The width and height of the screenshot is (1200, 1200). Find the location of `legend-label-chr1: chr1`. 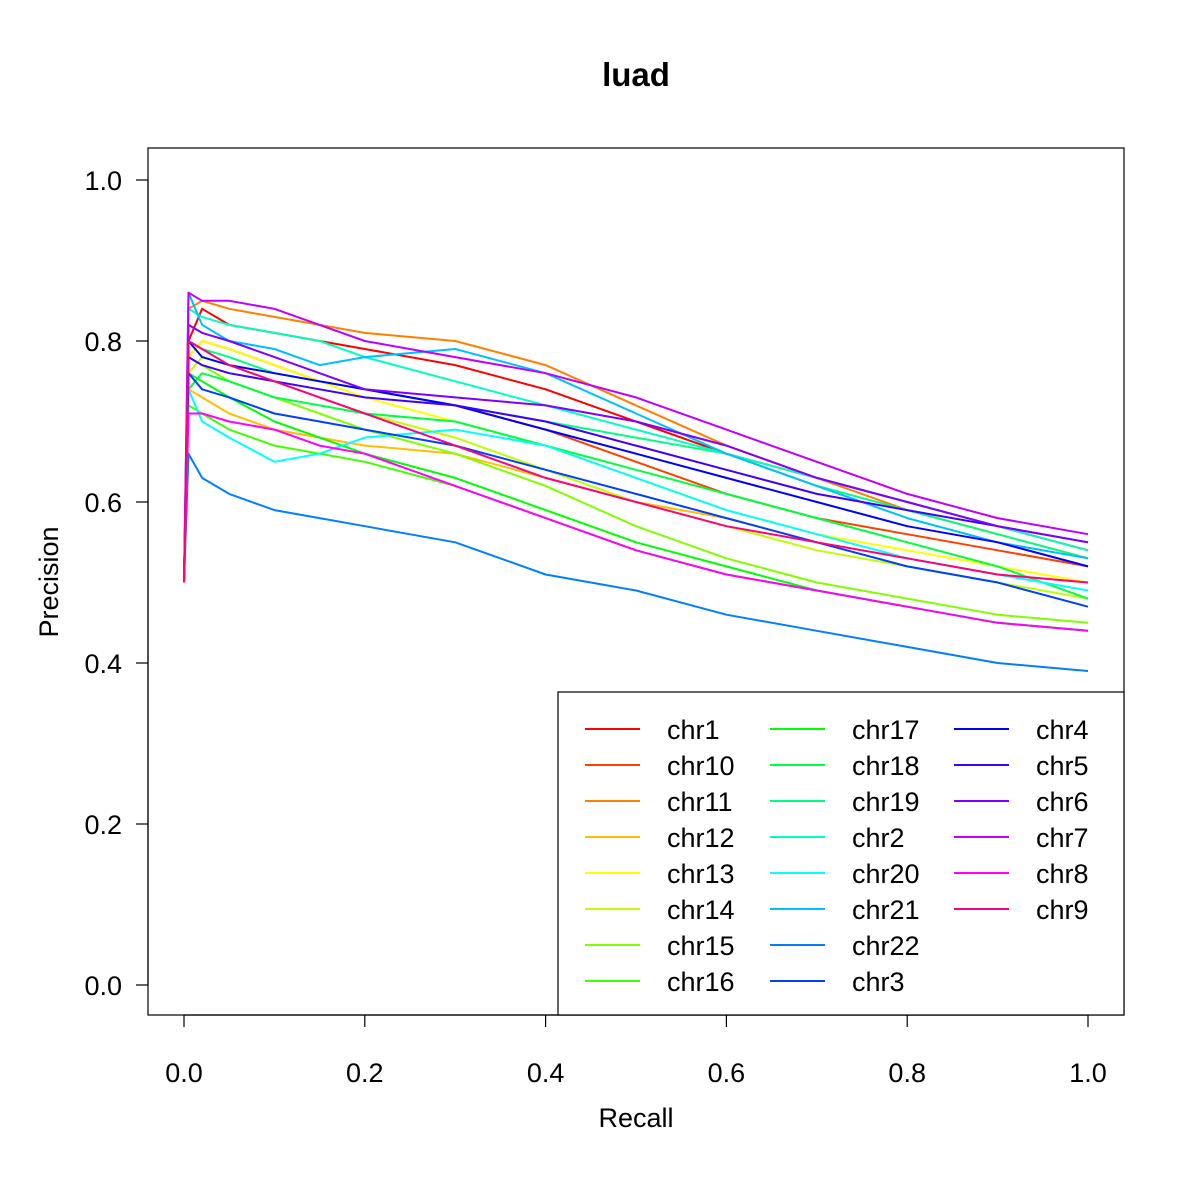

legend-label-chr1: chr1 is located at coordinates (693, 730).